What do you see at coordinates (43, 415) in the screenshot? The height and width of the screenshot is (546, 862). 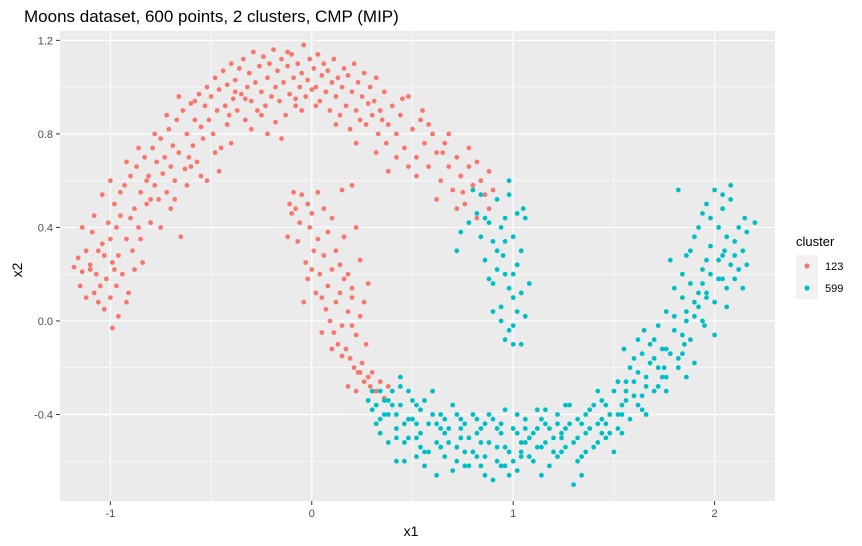 I see `y-tick-label: -0.4` at bounding box center [43, 415].